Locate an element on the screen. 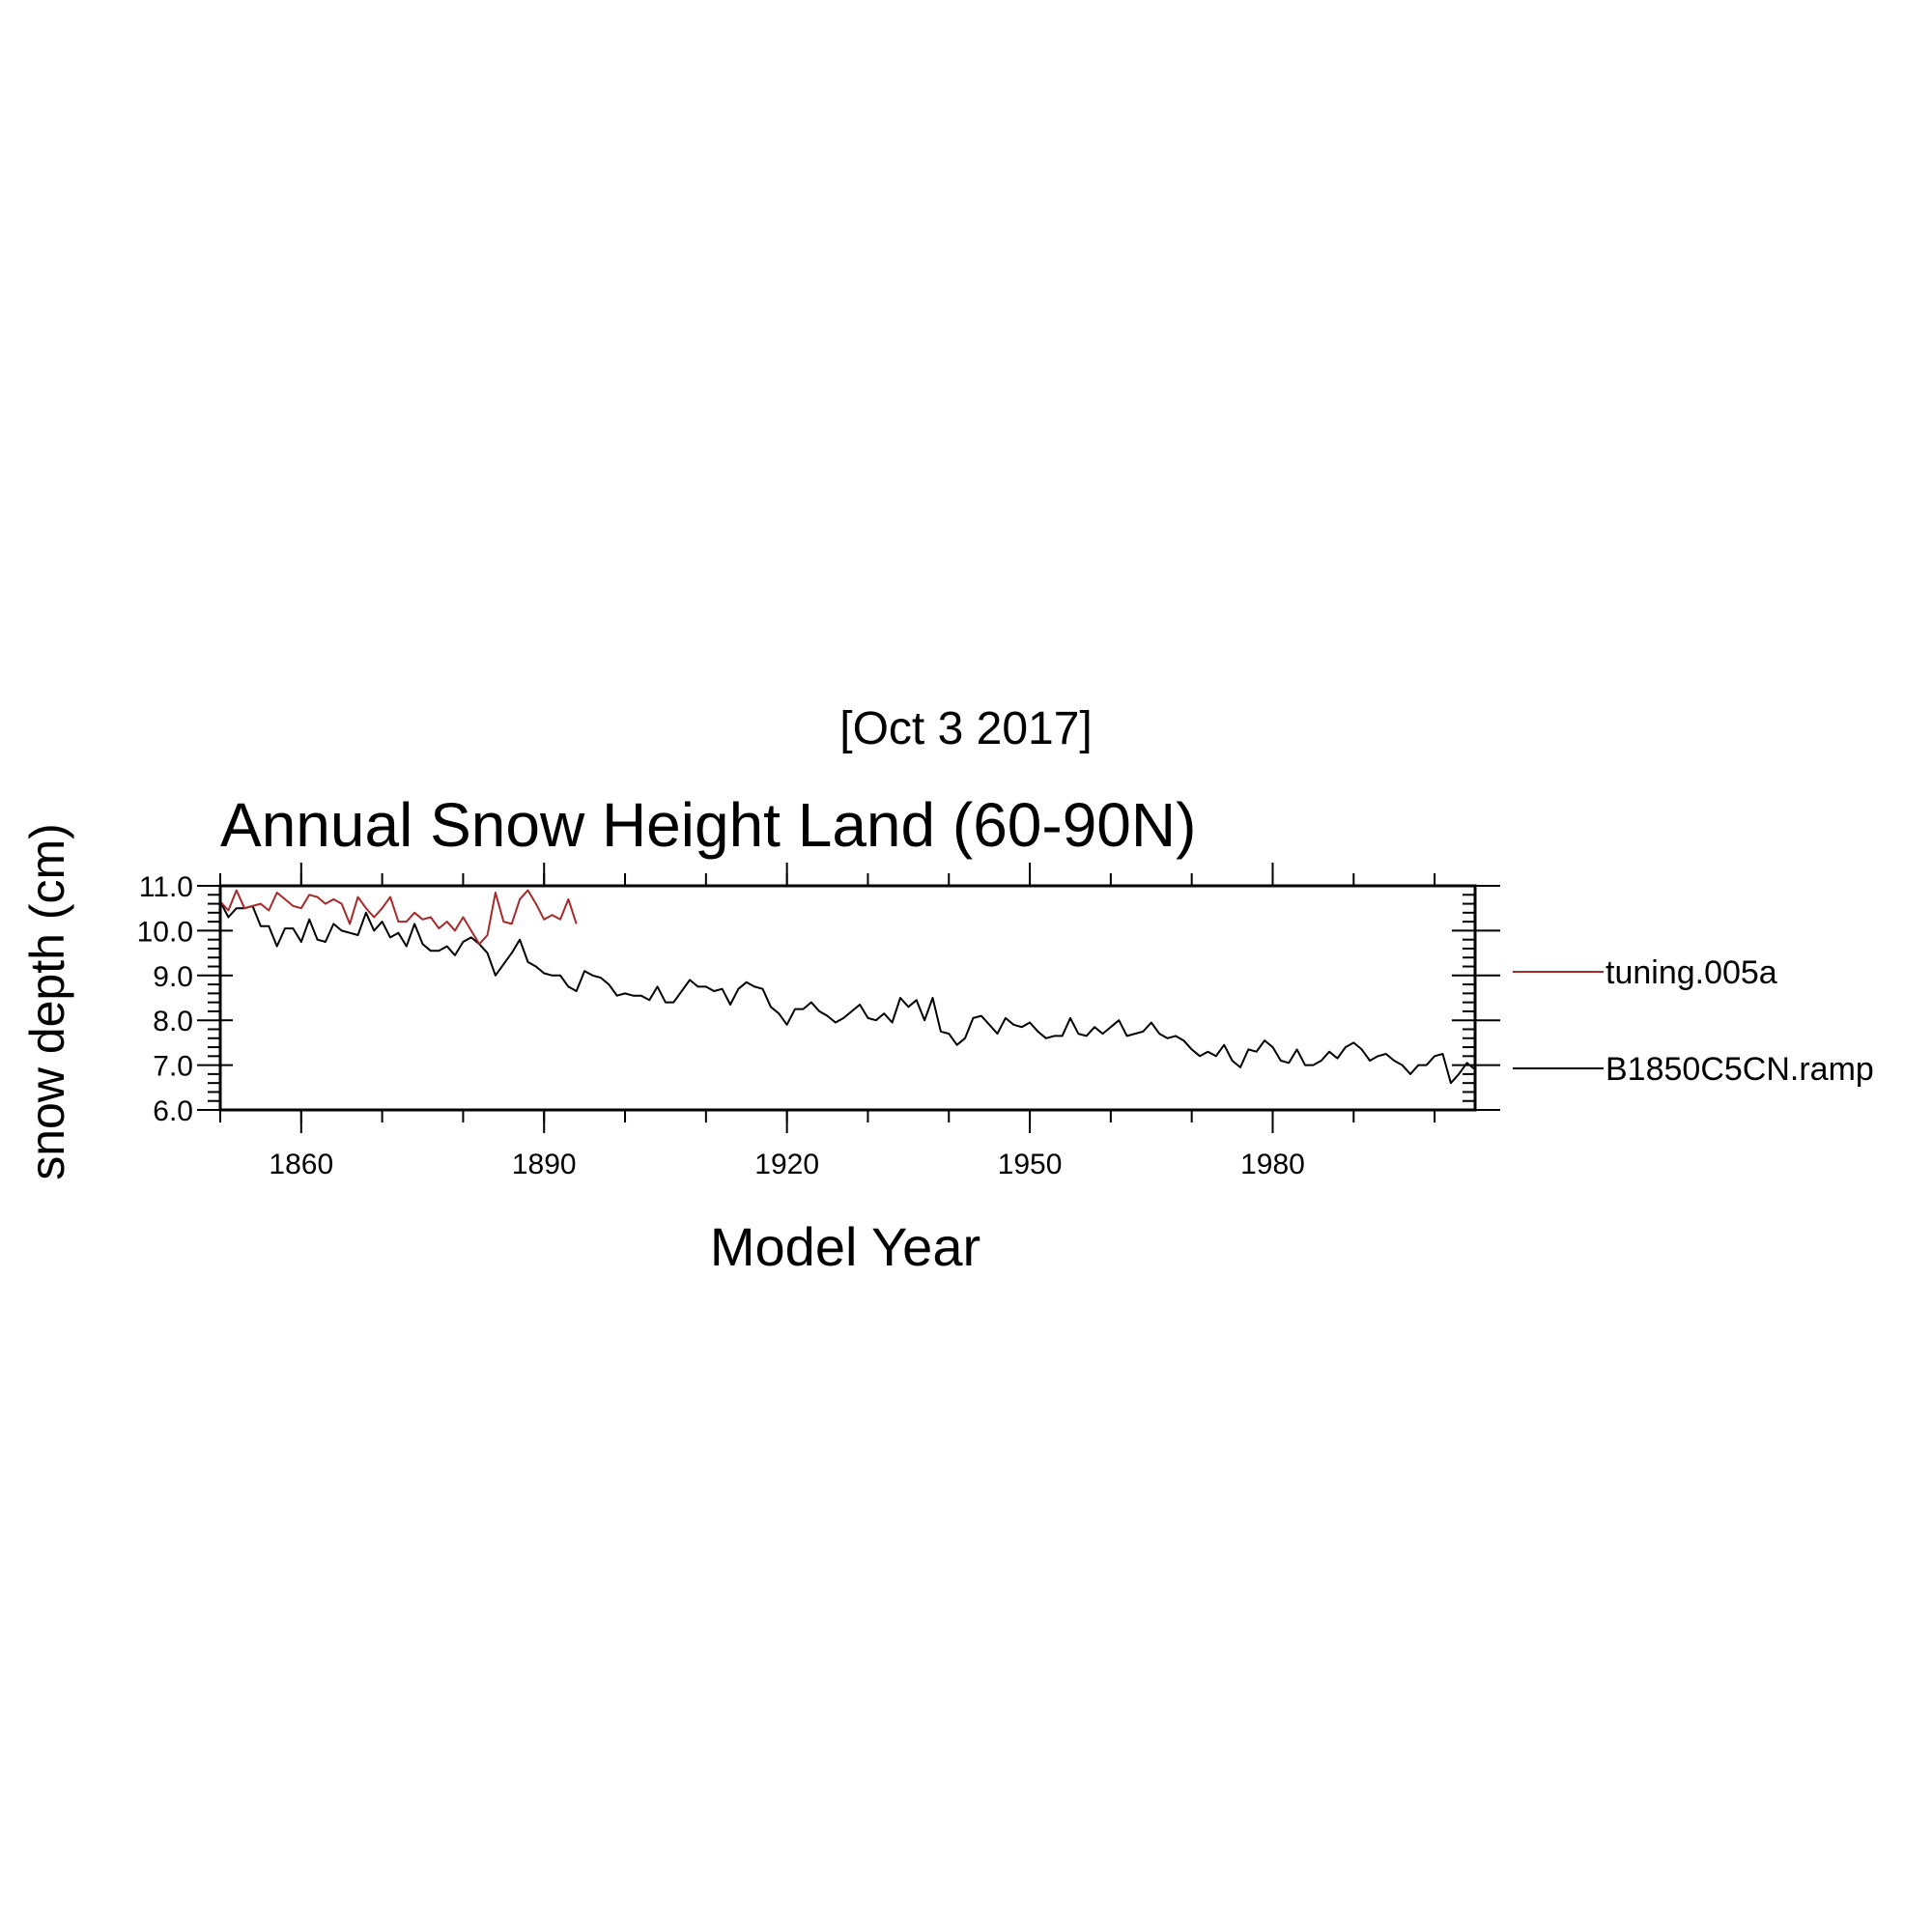 The image size is (1932, 1932). y-tick-label-7.0: 7.0 is located at coordinates (173, 1067).